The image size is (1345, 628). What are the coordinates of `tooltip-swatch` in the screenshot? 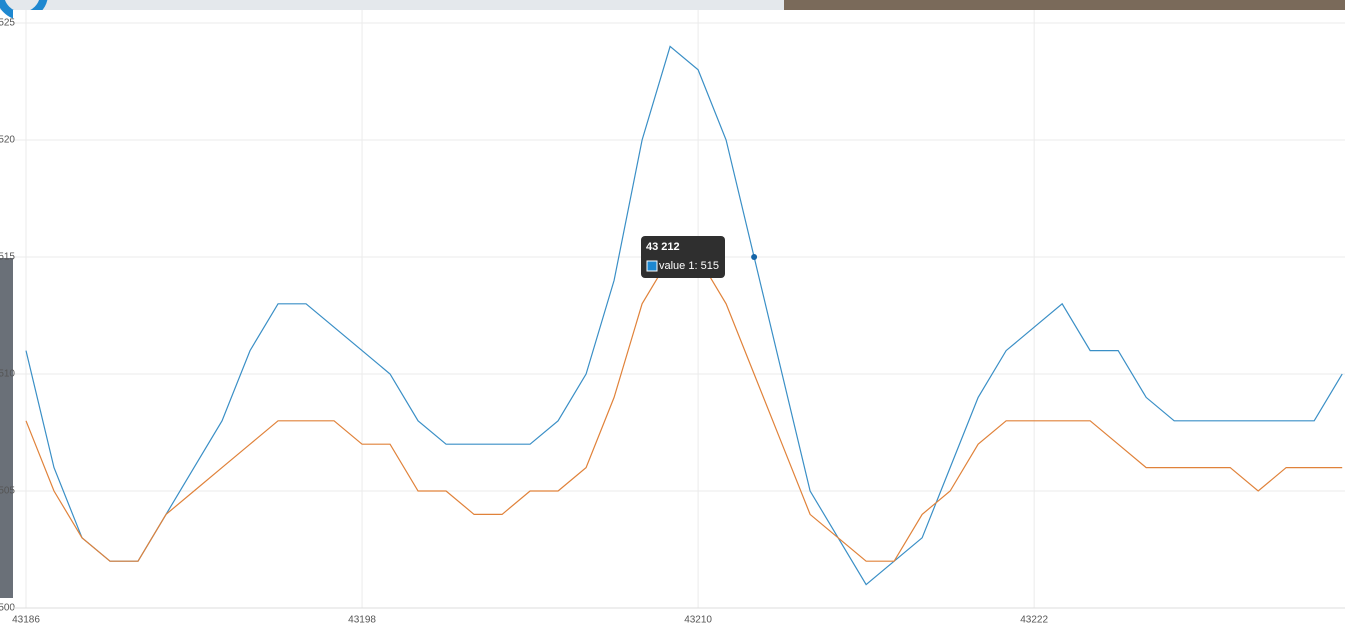 It's located at (652, 266).